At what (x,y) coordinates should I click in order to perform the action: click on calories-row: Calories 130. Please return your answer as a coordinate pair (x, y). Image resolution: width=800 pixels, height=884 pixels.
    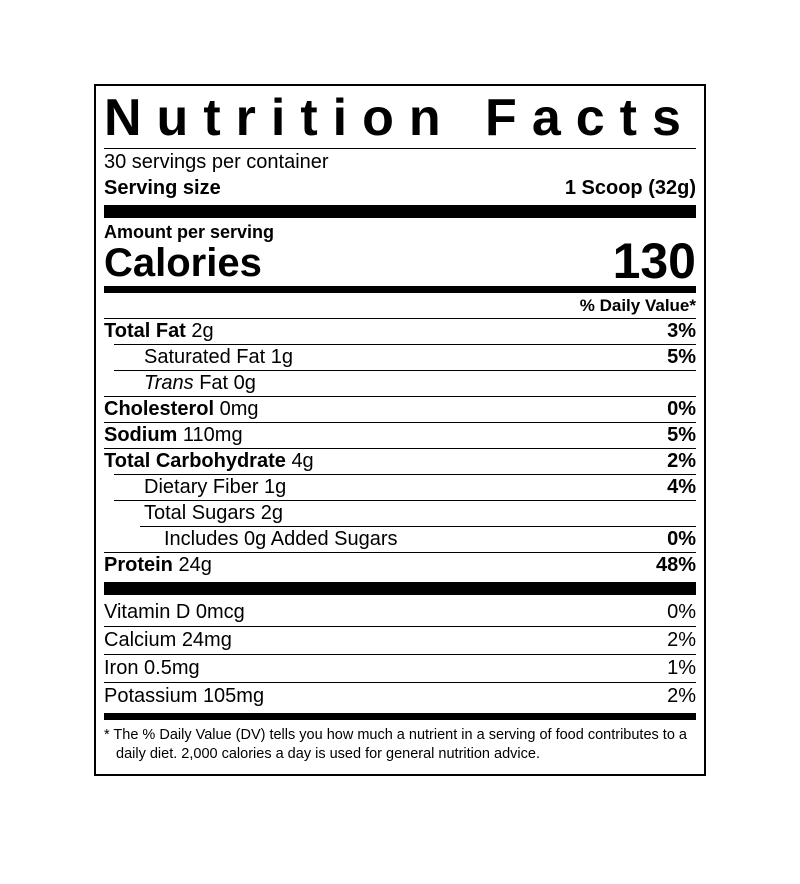
    Looking at the image, I should click on (400, 261).